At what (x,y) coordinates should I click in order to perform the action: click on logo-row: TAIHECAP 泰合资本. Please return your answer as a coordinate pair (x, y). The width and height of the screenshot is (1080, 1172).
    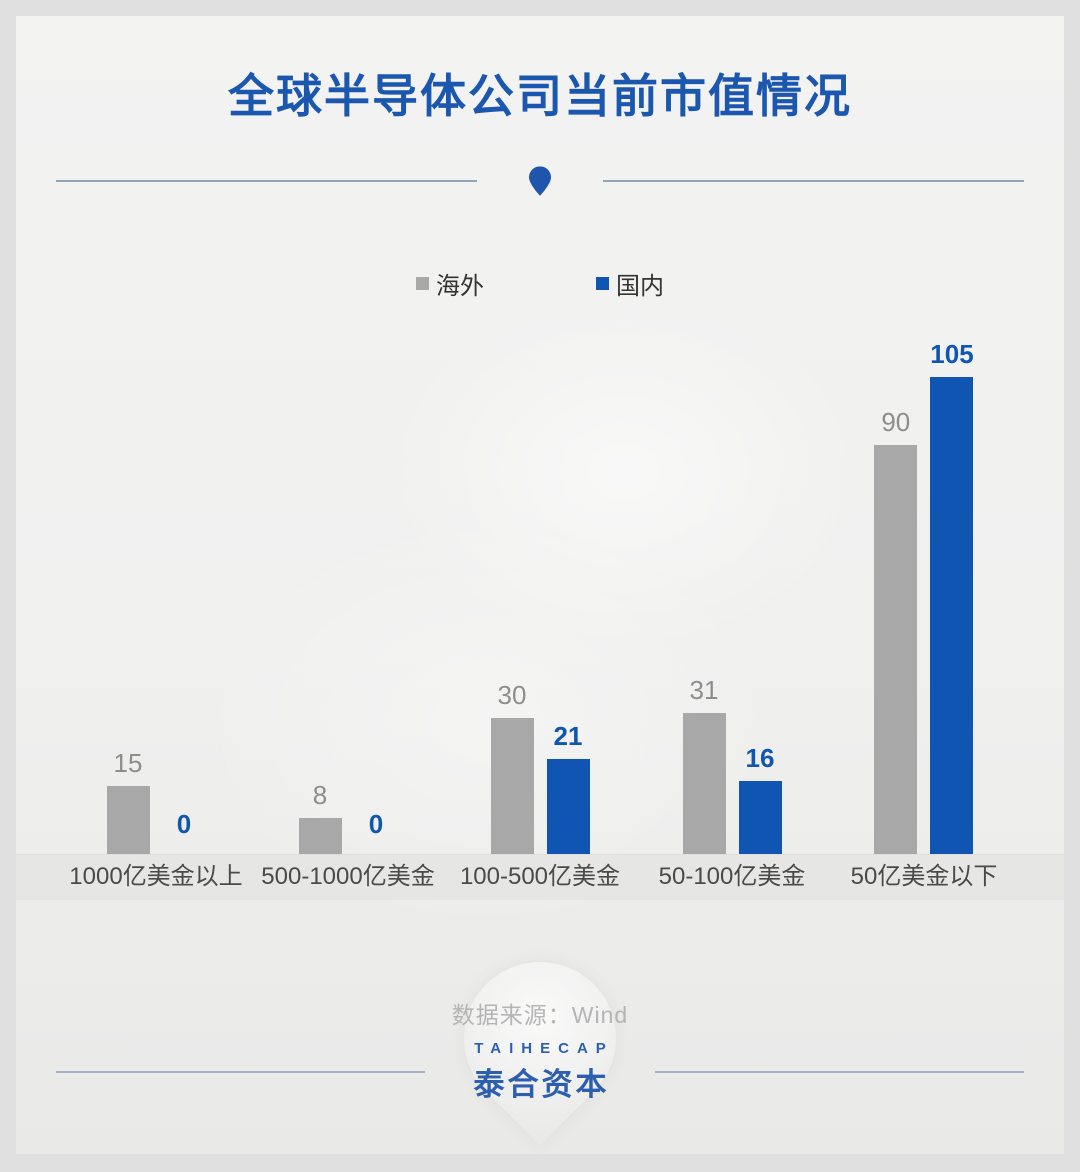
    Looking at the image, I should click on (540, 1072).